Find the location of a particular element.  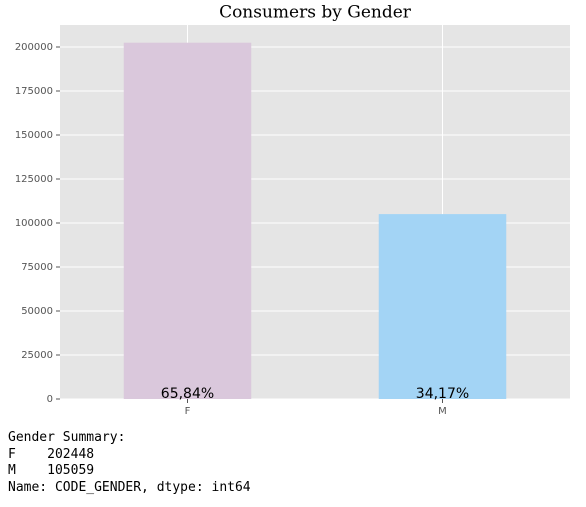

output-line: Gender Summary: is located at coordinates (67, 437).